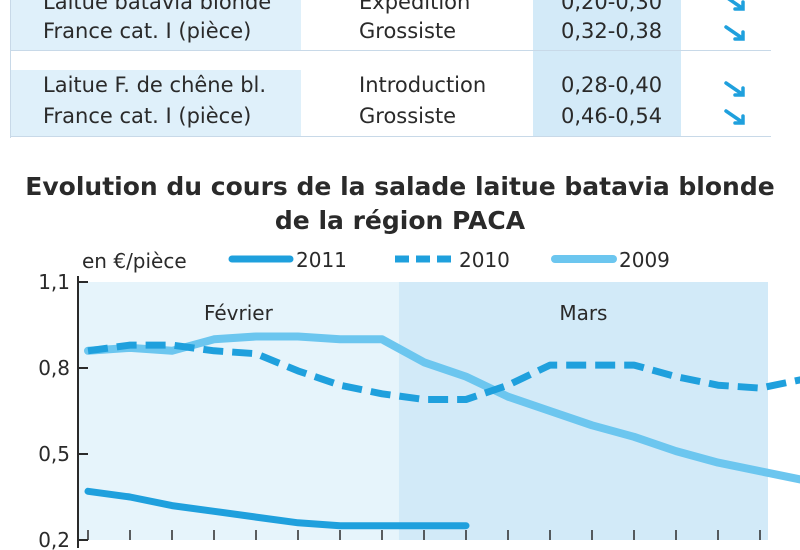 This screenshot has height=550, width=800. Describe the element at coordinates (607, 68) in the screenshot. I see `price-column-background` at that location.